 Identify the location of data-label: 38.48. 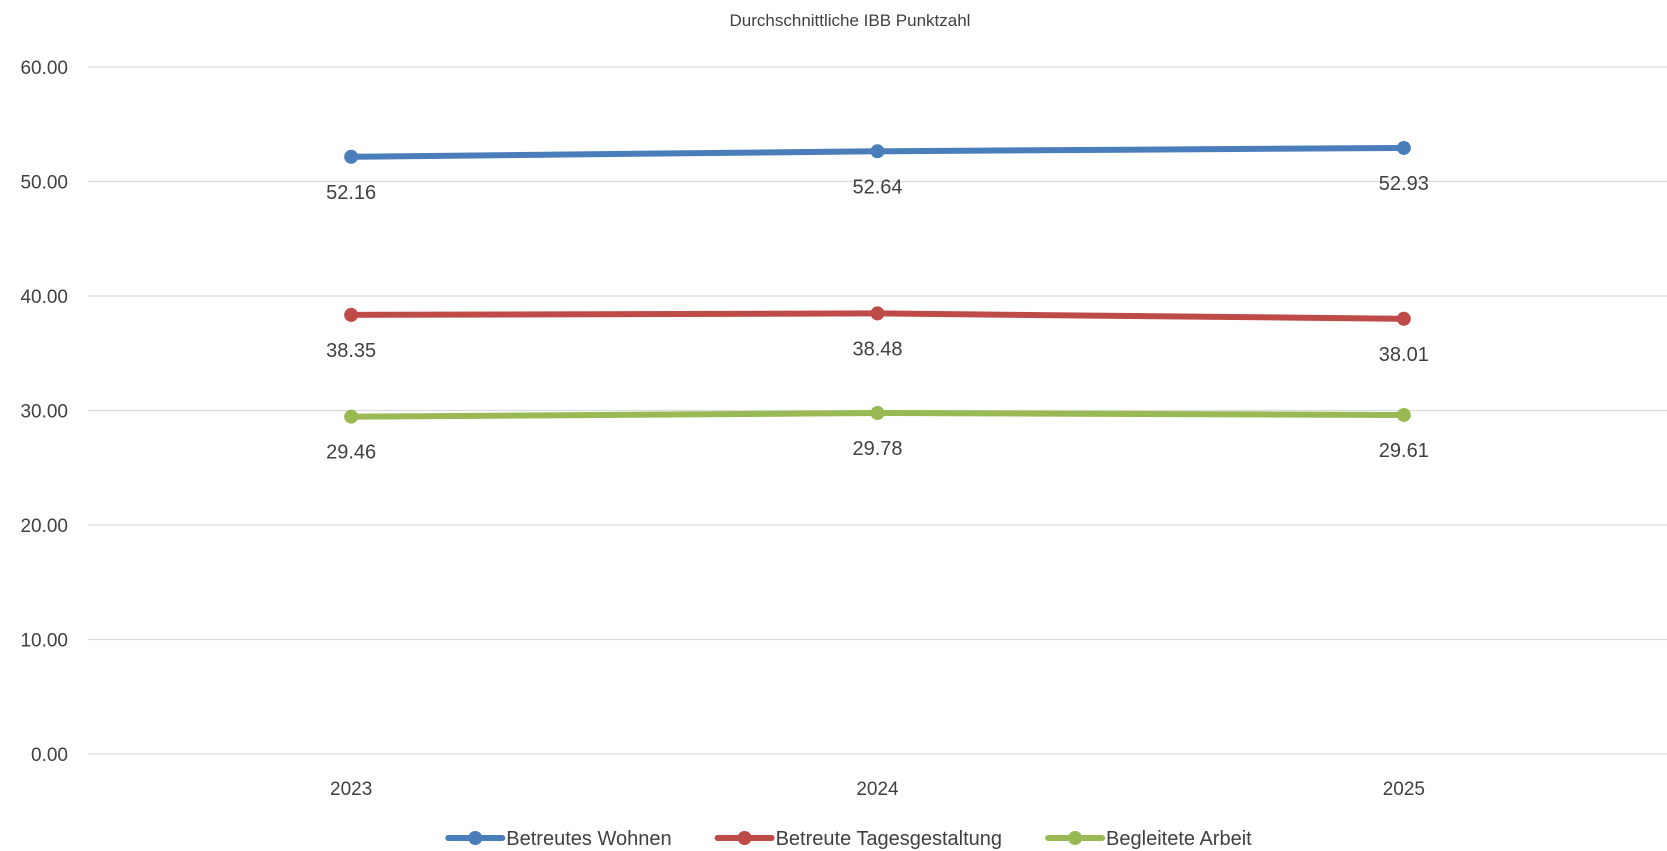
(877, 349).